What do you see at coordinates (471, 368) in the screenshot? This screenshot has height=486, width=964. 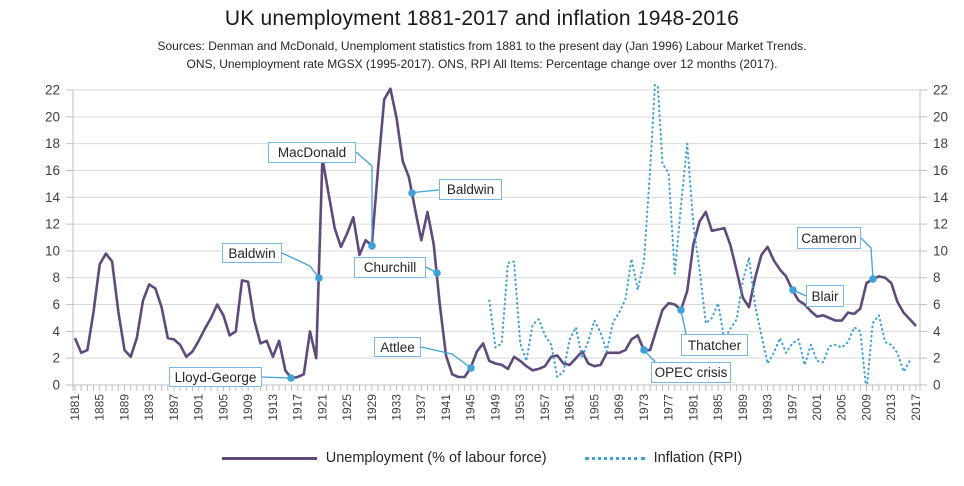 I see `annotation-dot-attlee` at bounding box center [471, 368].